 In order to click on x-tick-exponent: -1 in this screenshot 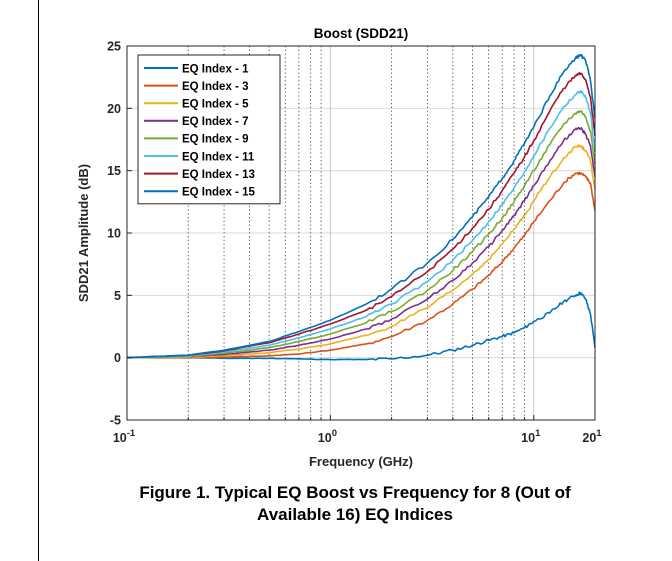, I will do `click(131, 433)`.